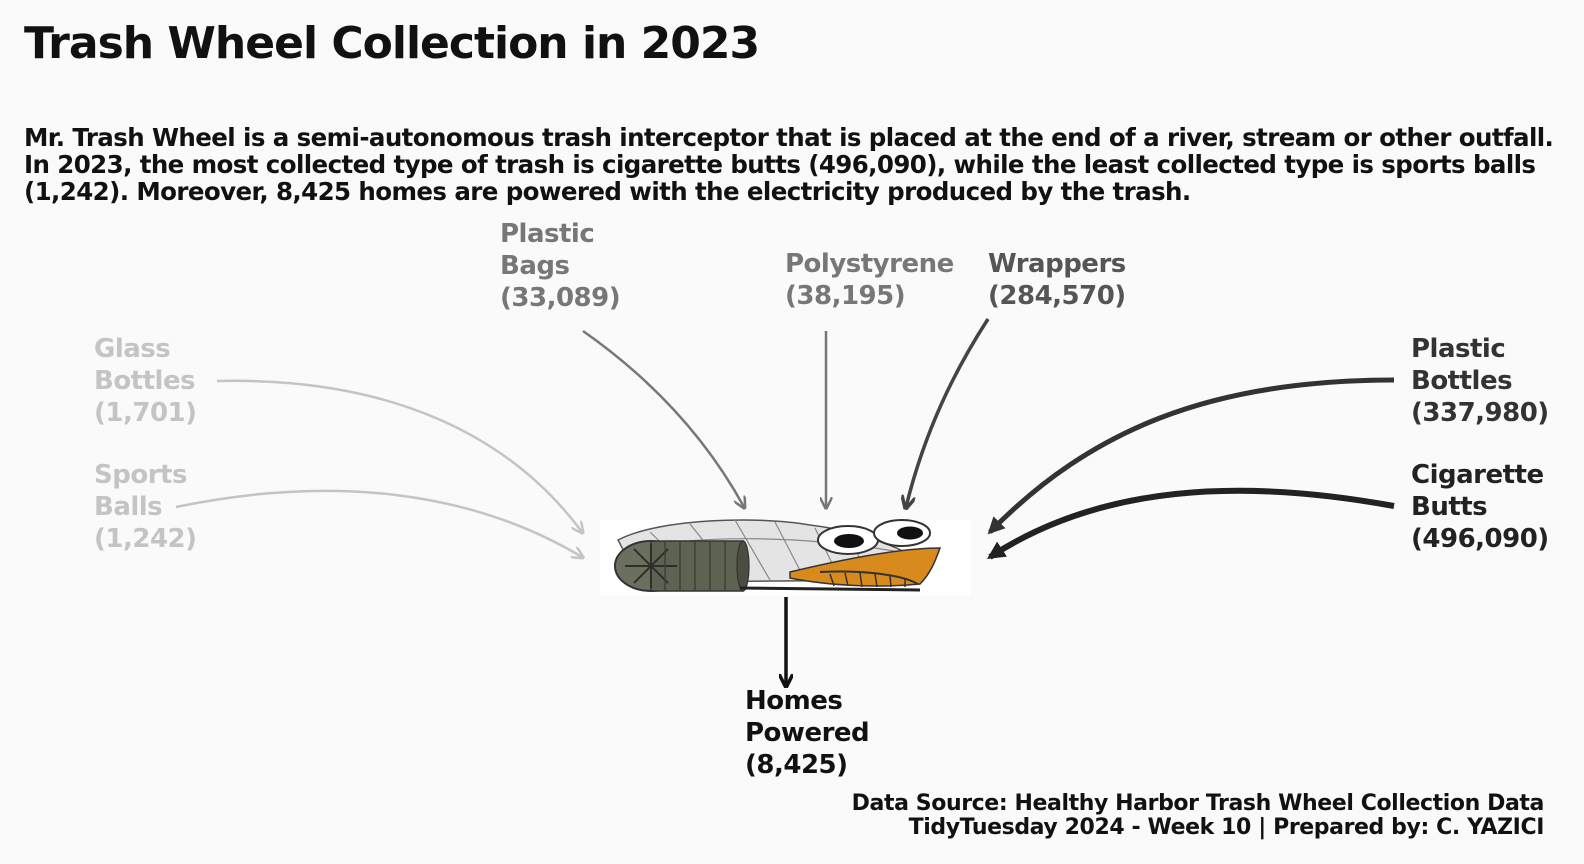  I want to click on label-plastic-bags-line2: Bags, so click(535, 266).